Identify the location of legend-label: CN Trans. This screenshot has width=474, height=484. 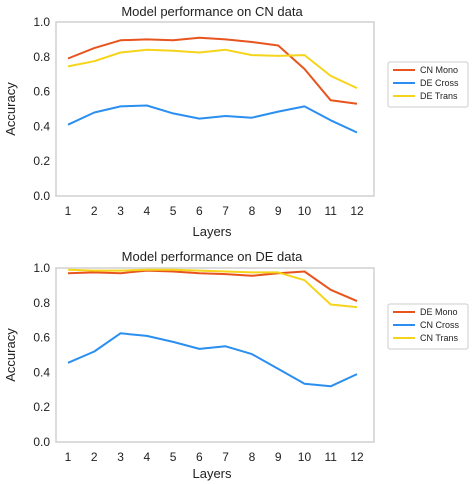
(439, 338).